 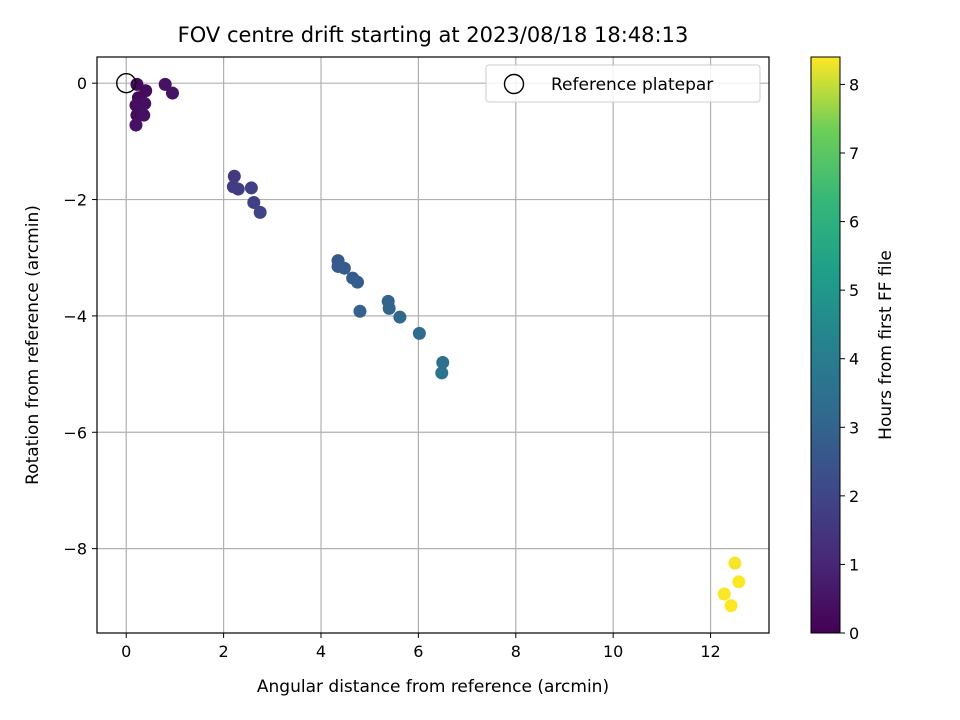 What do you see at coordinates (75, 549) in the screenshot?
I see `y-tick-label: −8` at bounding box center [75, 549].